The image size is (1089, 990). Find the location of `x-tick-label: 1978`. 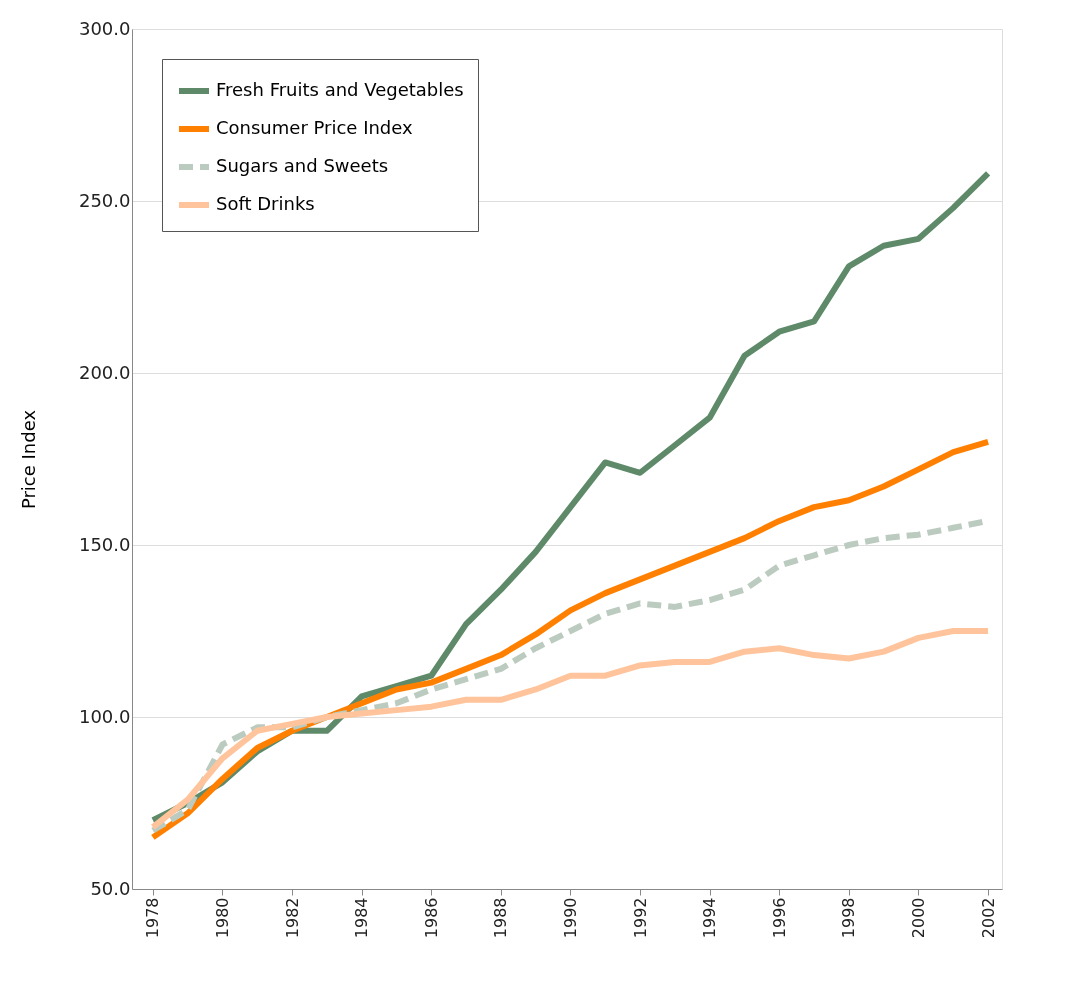

x-tick-label: 1978 is located at coordinates (153, 918).